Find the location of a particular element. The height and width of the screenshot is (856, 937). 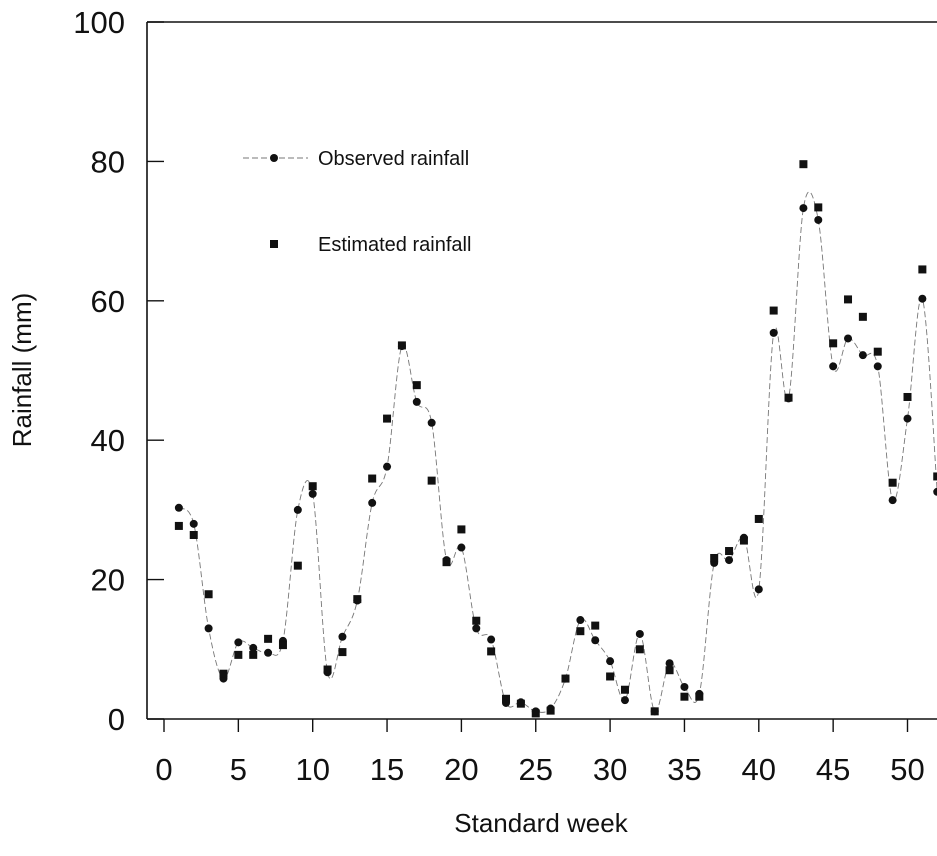

legend-observed-label: Observed rainfall is located at coordinates (393, 159).